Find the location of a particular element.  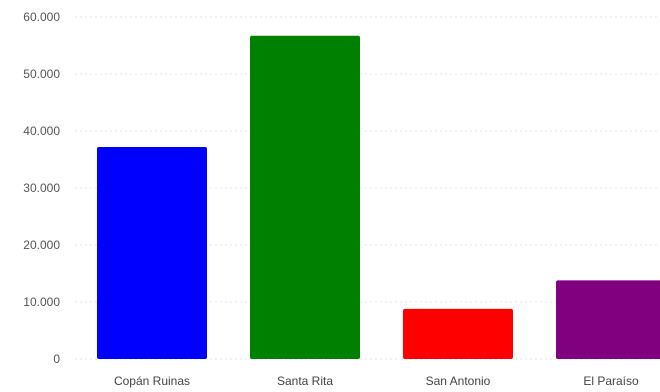

y-axis-tick-labels: 0 10.000 20.000 30.000 40.000 50.000 60.000 is located at coordinates (41, 188).